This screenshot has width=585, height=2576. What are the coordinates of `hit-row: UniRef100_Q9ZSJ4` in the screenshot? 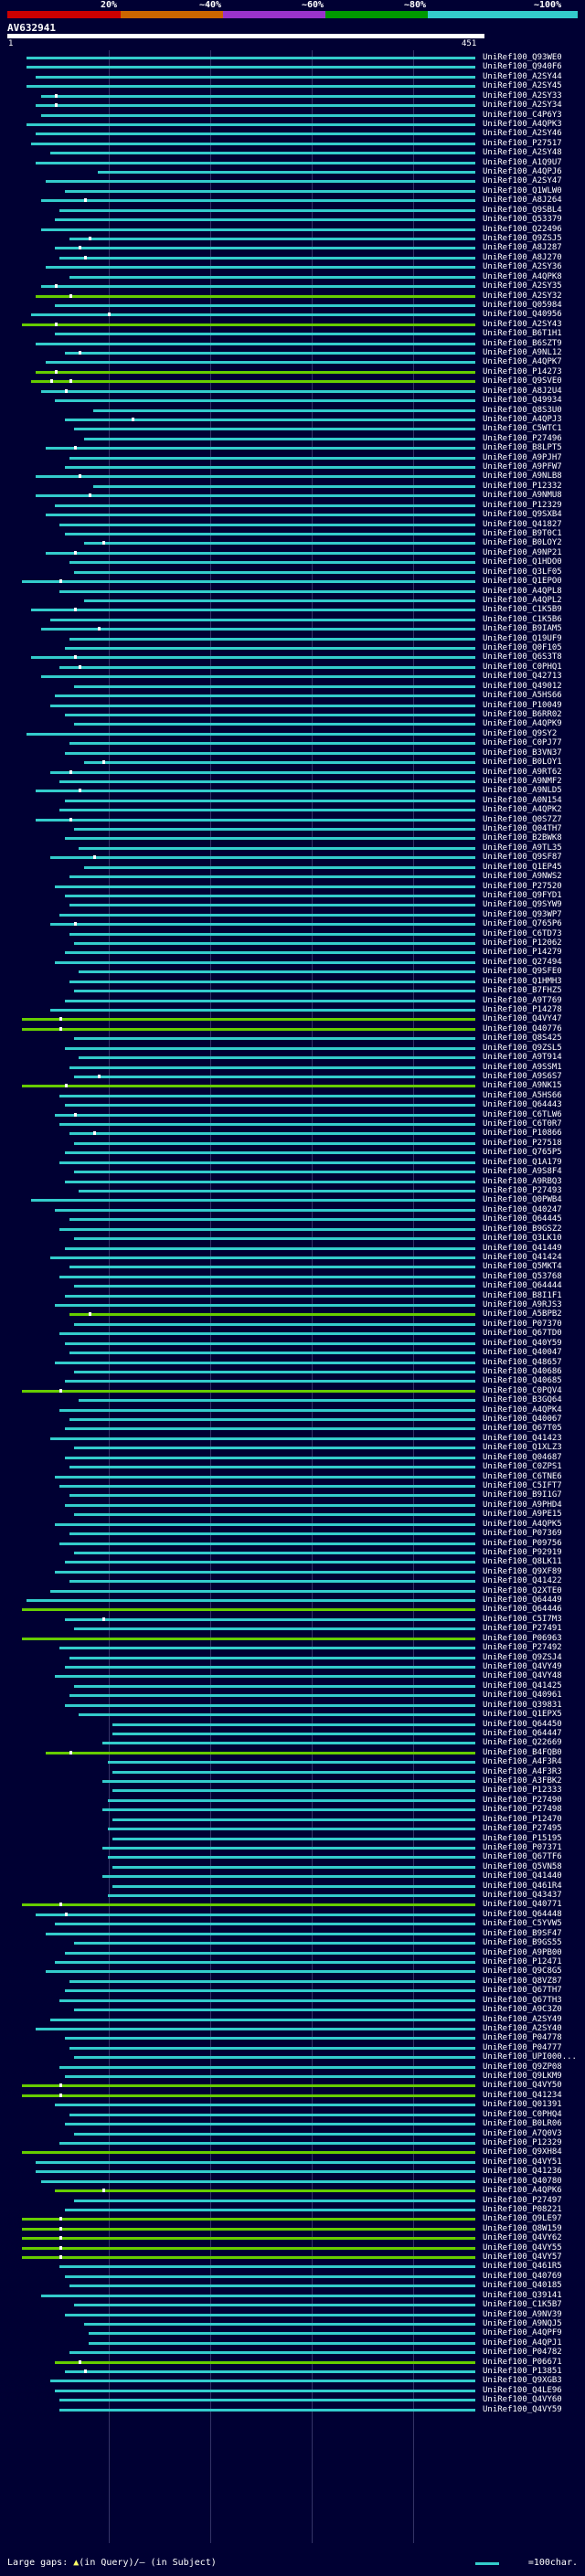 It's located at (293, 1658).